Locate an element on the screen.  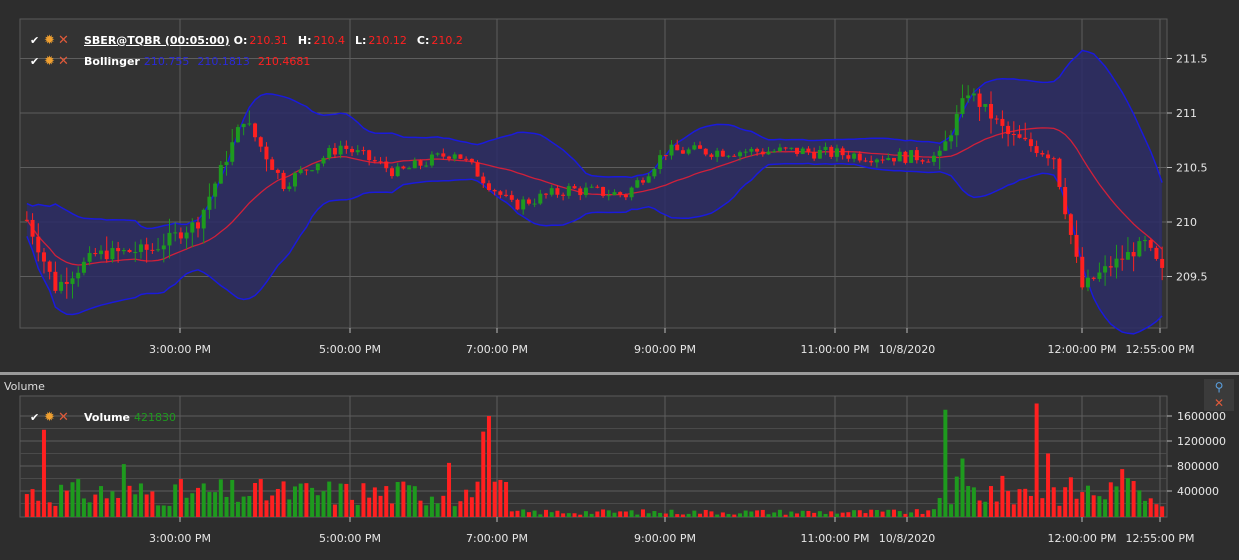
volume-y-axis: 1600000 1200000 800000 400000 is located at coordinates (1196, 454).